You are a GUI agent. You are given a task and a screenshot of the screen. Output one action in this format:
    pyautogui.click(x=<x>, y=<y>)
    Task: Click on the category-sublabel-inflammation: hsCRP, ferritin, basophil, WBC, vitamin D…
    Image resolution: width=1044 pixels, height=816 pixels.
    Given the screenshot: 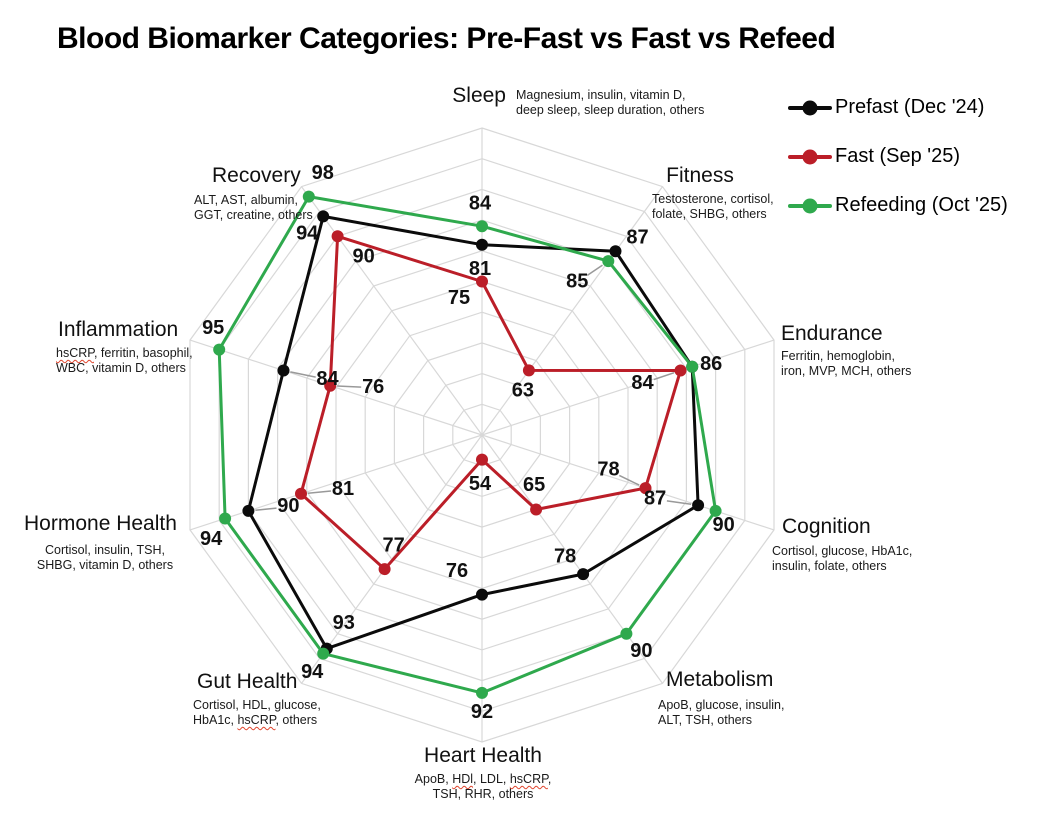 What is the action you would take?
    pyautogui.click(x=124, y=360)
    